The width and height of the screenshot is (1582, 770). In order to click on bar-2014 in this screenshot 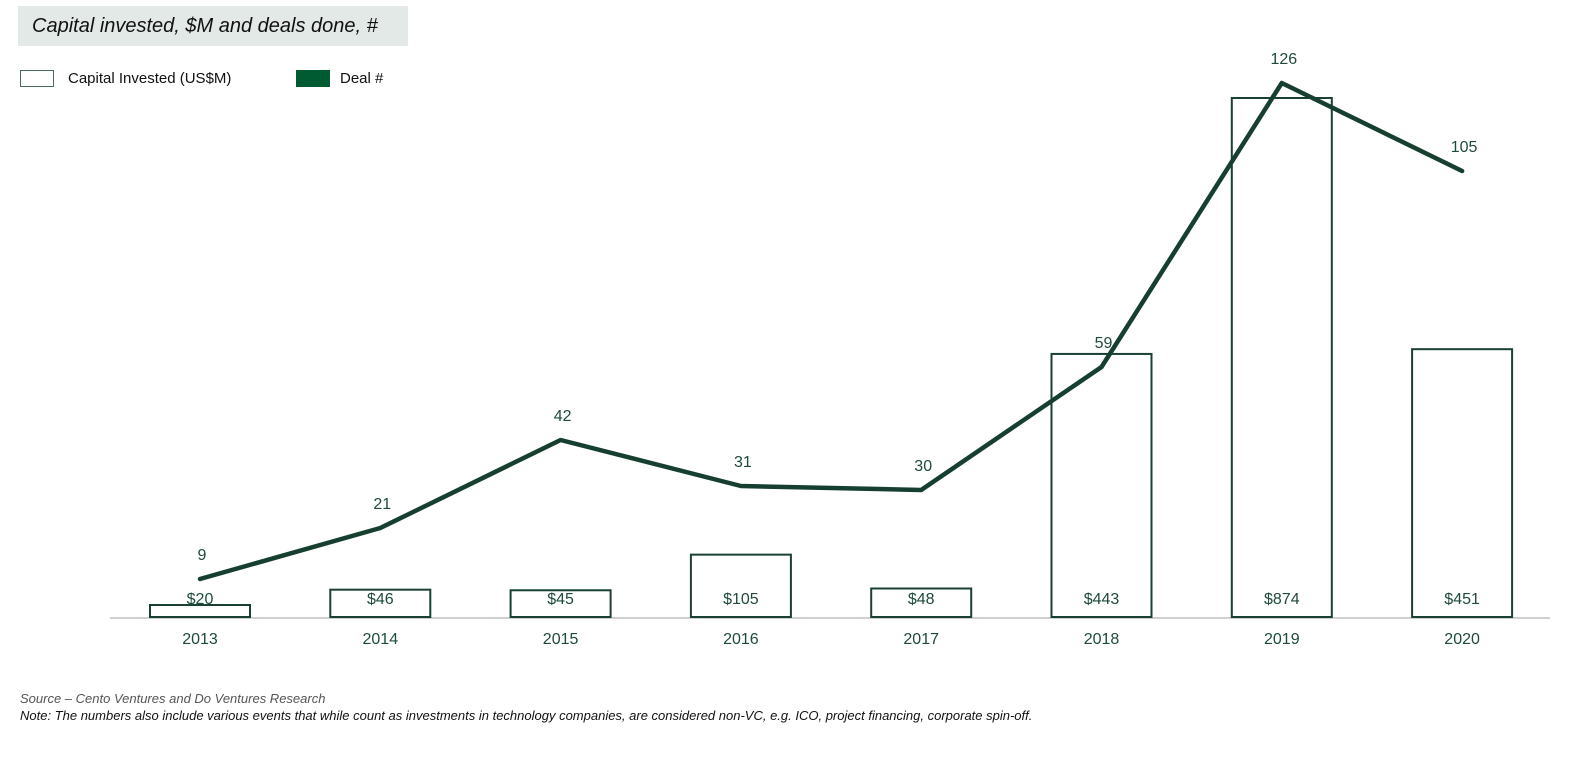, I will do `click(380, 603)`.